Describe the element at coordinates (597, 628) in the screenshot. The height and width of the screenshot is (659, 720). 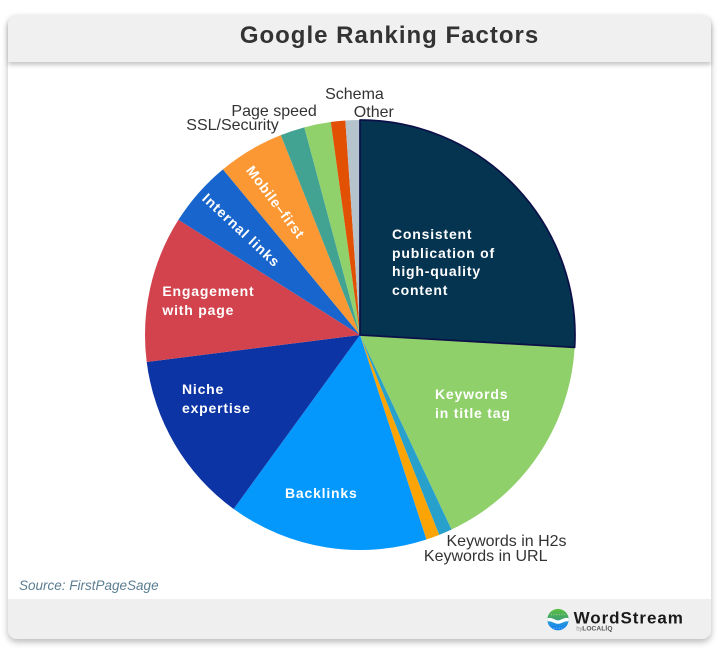
I see `svg-text: LOCALİQ` at that location.